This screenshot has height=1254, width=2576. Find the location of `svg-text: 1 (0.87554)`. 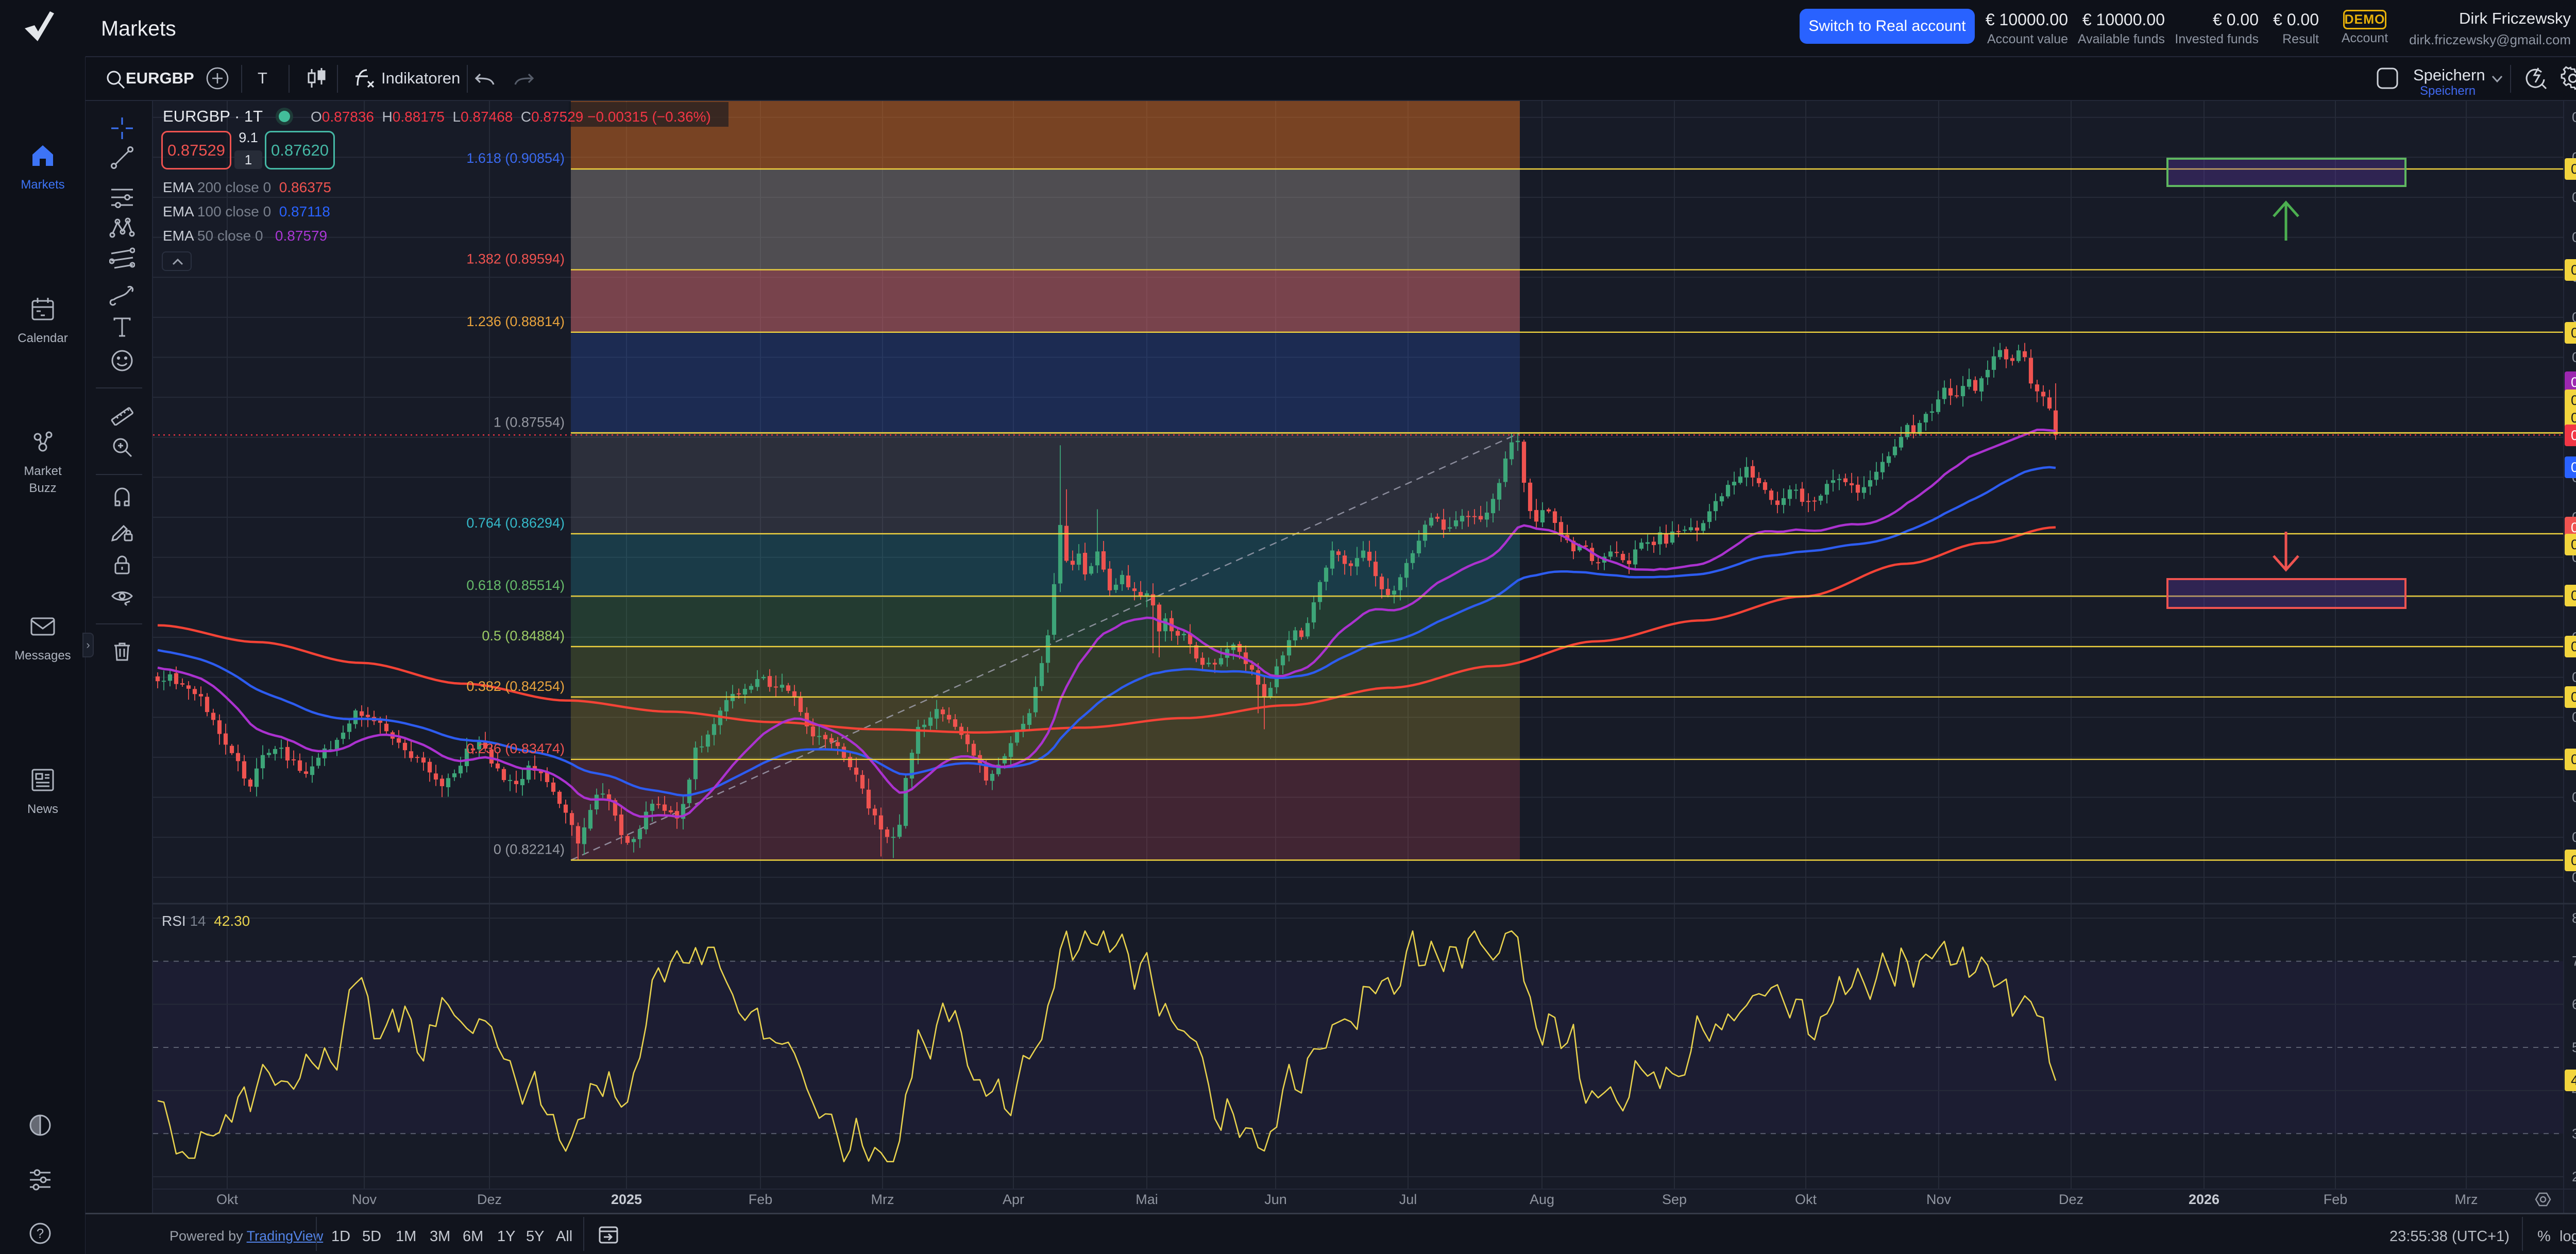

svg-text: 1 (0.87554) is located at coordinates (529, 422).